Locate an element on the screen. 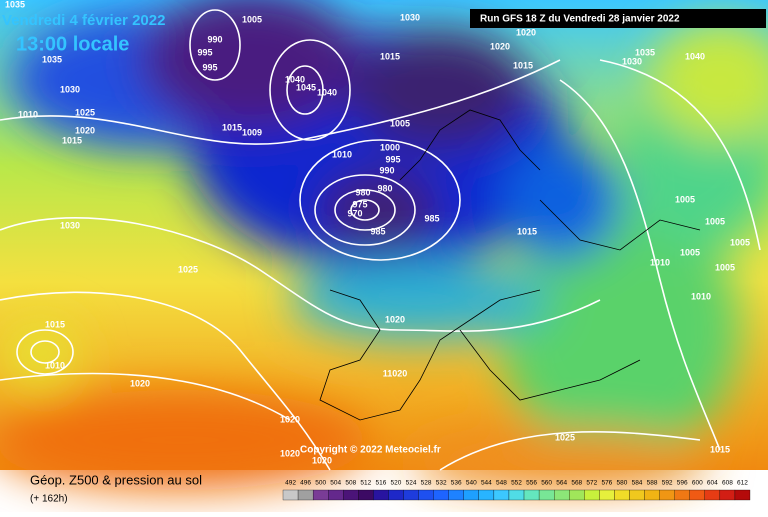  scale-label: 560 is located at coordinates (546, 483).